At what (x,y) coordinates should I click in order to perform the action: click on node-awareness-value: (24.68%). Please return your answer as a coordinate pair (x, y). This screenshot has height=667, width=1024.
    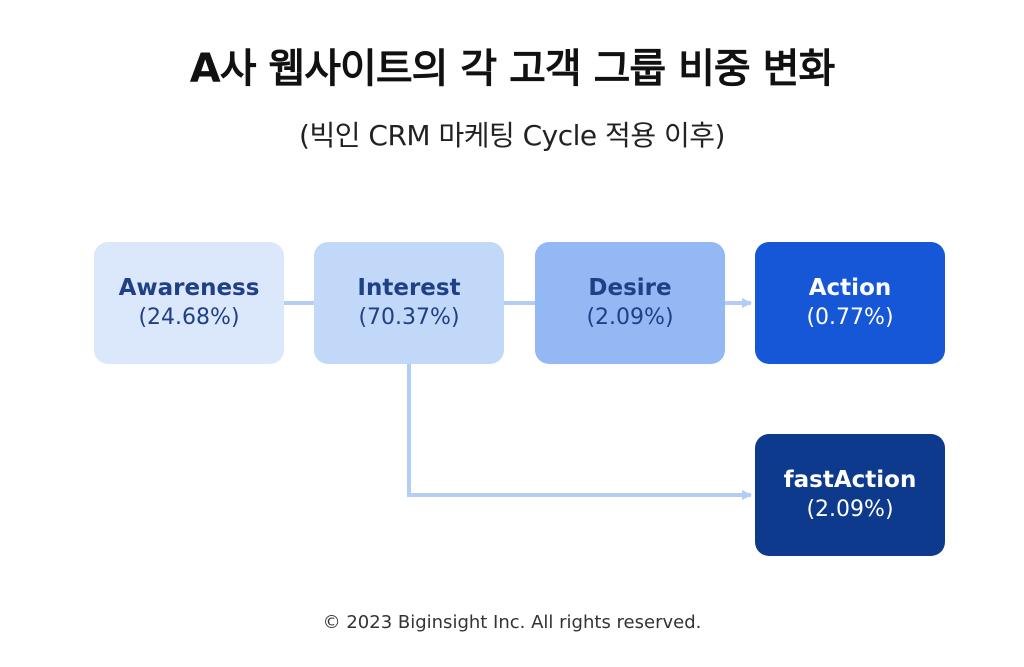
    Looking at the image, I should click on (189, 317).